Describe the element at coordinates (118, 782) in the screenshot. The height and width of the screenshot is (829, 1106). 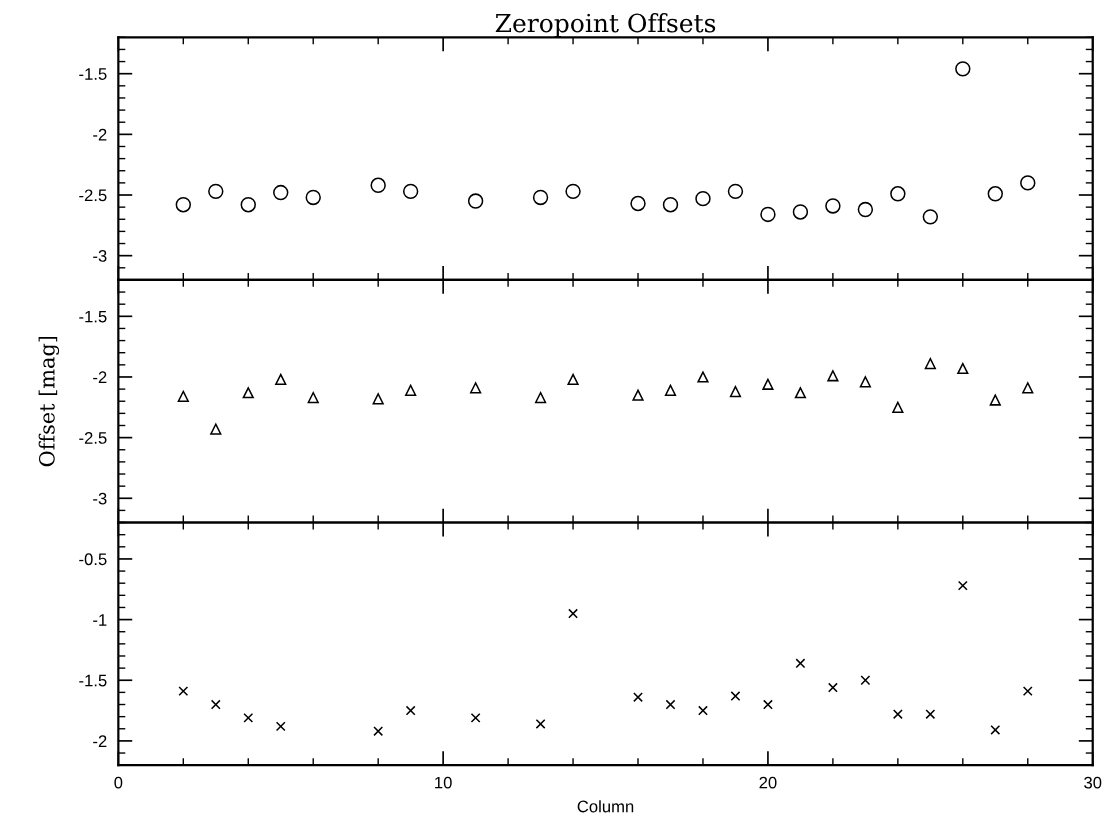
I see `x-tick-label: 0` at that location.